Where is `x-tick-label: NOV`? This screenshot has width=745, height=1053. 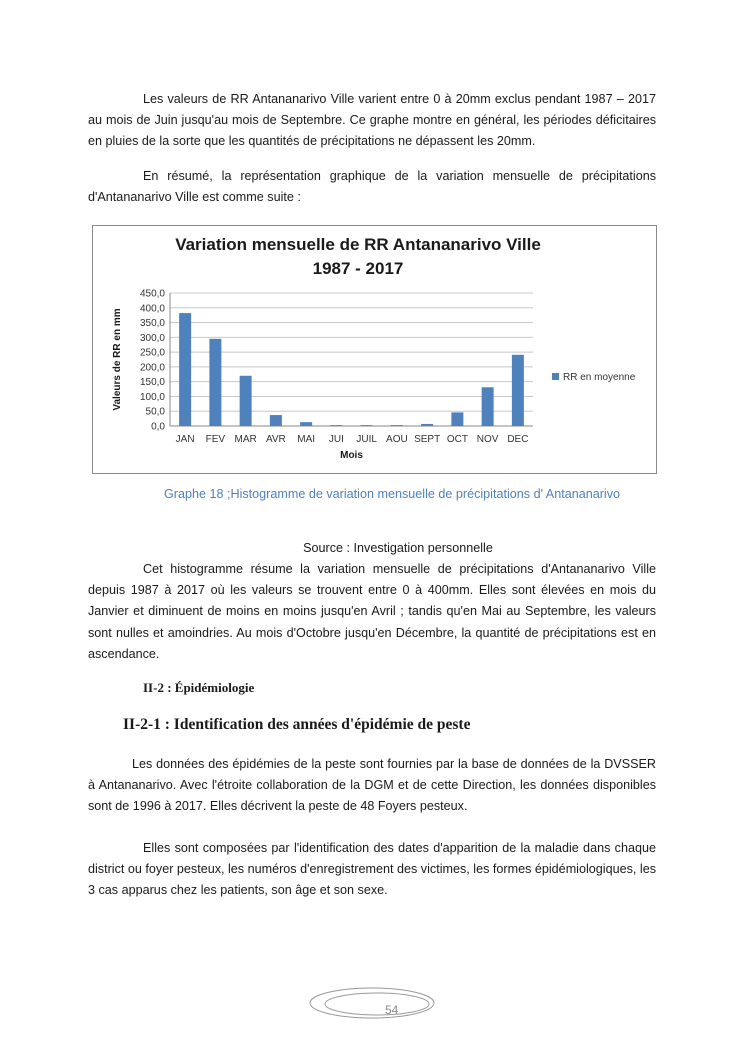
x-tick-label: NOV is located at coordinates (488, 439).